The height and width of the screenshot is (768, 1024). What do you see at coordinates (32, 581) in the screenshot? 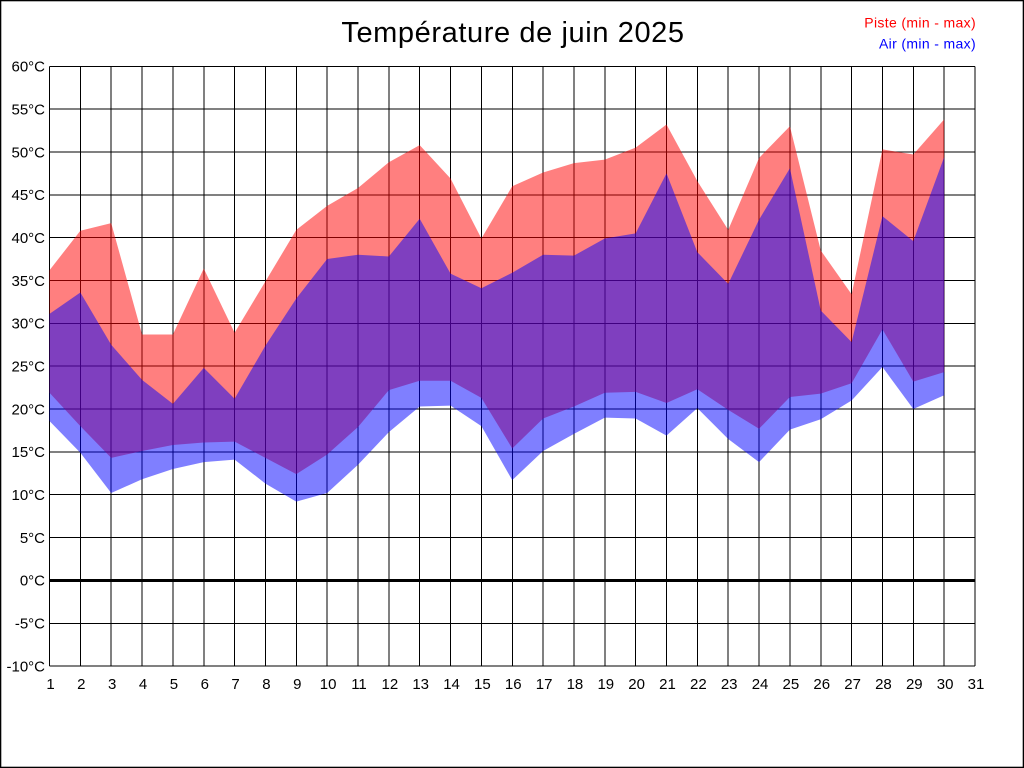
I see `svg-text: 0°C` at bounding box center [32, 581].